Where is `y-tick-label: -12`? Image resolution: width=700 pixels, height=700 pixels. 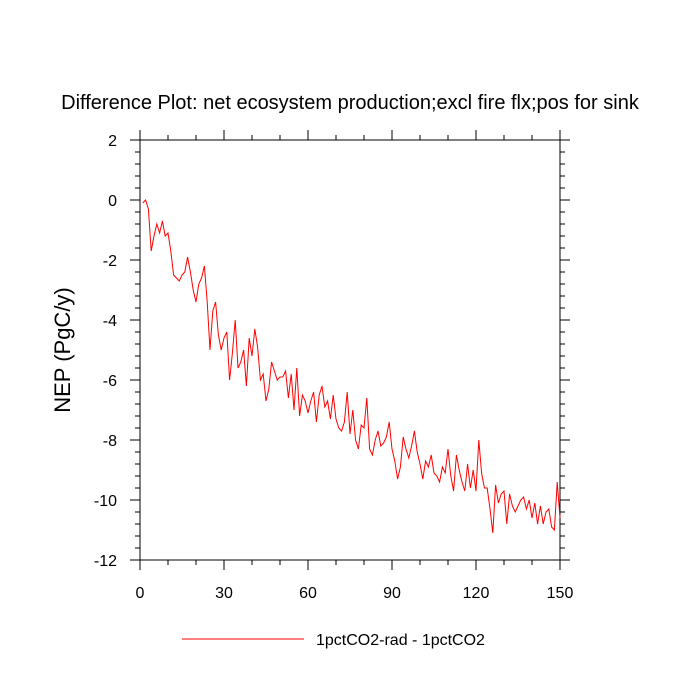
y-tick-label: -12 is located at coordinates (105, 561).